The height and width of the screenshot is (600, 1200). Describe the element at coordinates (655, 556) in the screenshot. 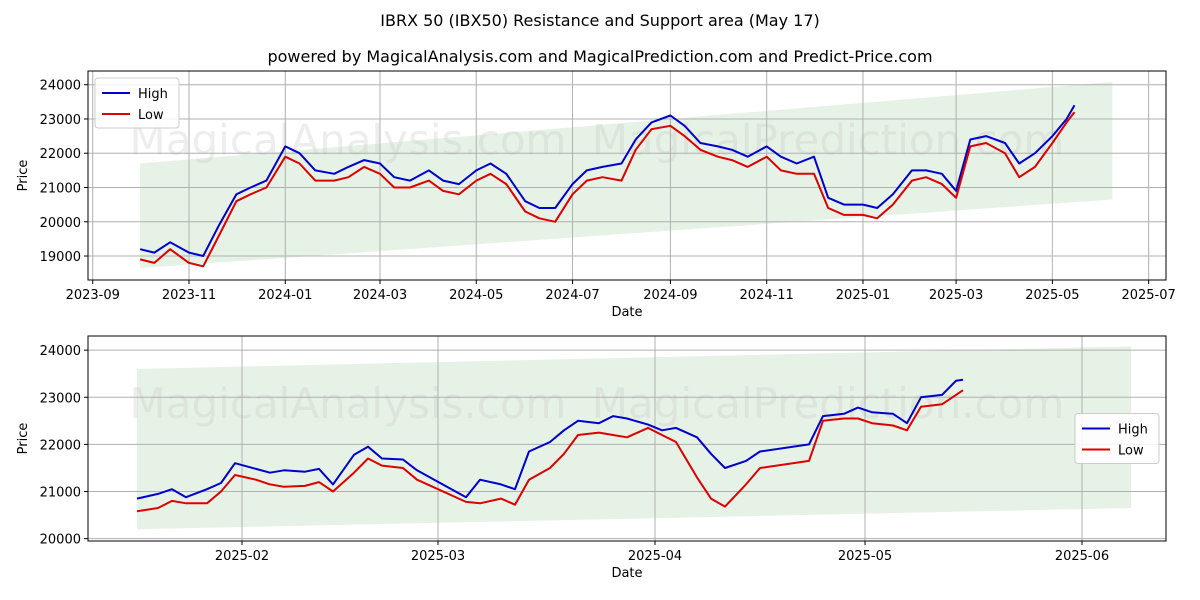

I see `x-tick-label: 2025-04` at that location.